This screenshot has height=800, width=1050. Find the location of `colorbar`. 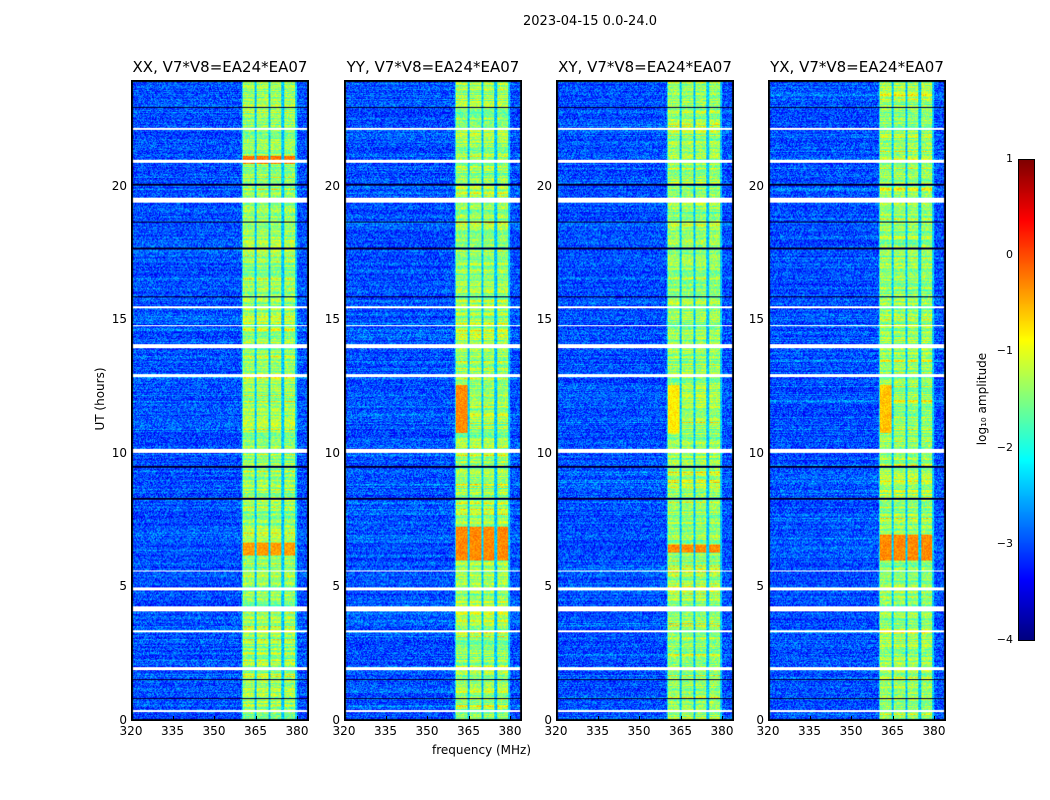

colorbar is located at coordinates (1026, 400).